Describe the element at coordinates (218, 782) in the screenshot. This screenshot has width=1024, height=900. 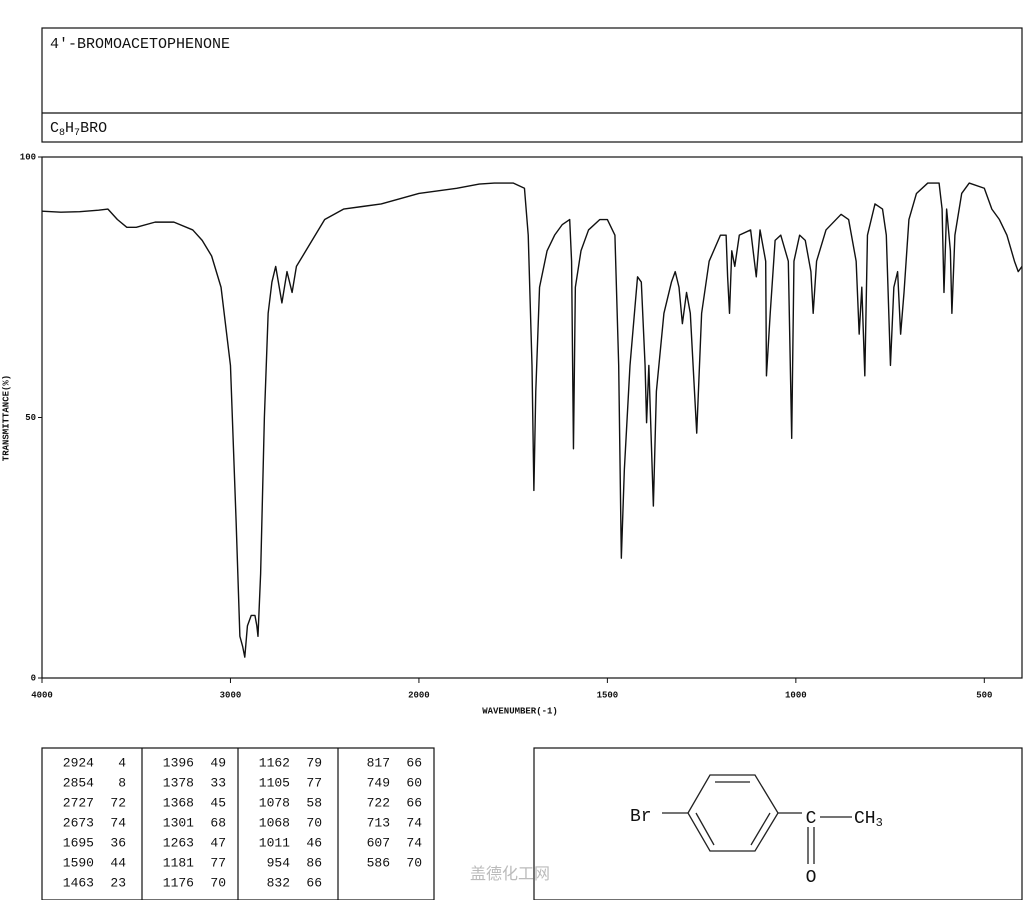
I see `peak-transmittance: 33` at that location.